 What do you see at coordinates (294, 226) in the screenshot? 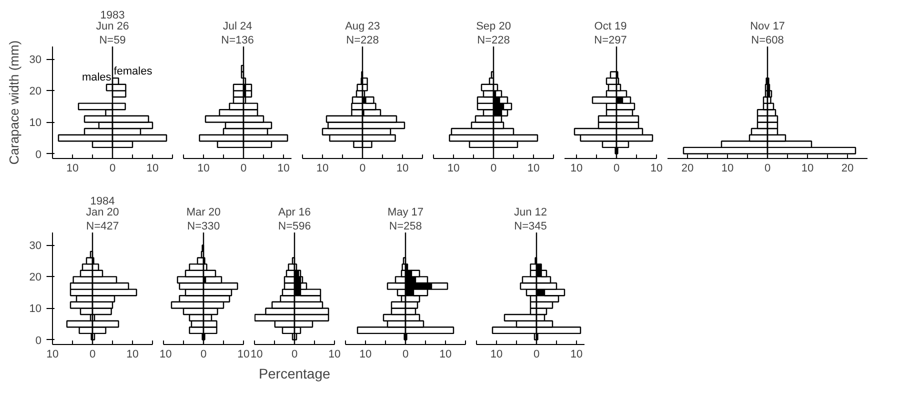
I see `chart-subtitle: N=596` at bounding box center [294, 226].